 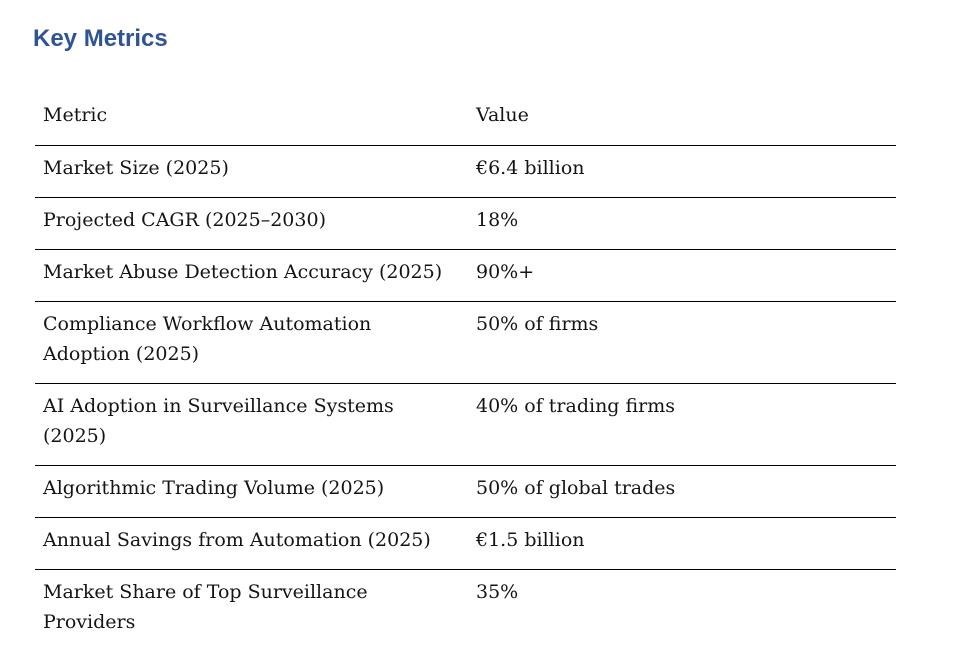 What do you see at coordinates (251, 119) in the screenshot?
I see `column-header-metric: Metric` at bounding box center [251, 119].